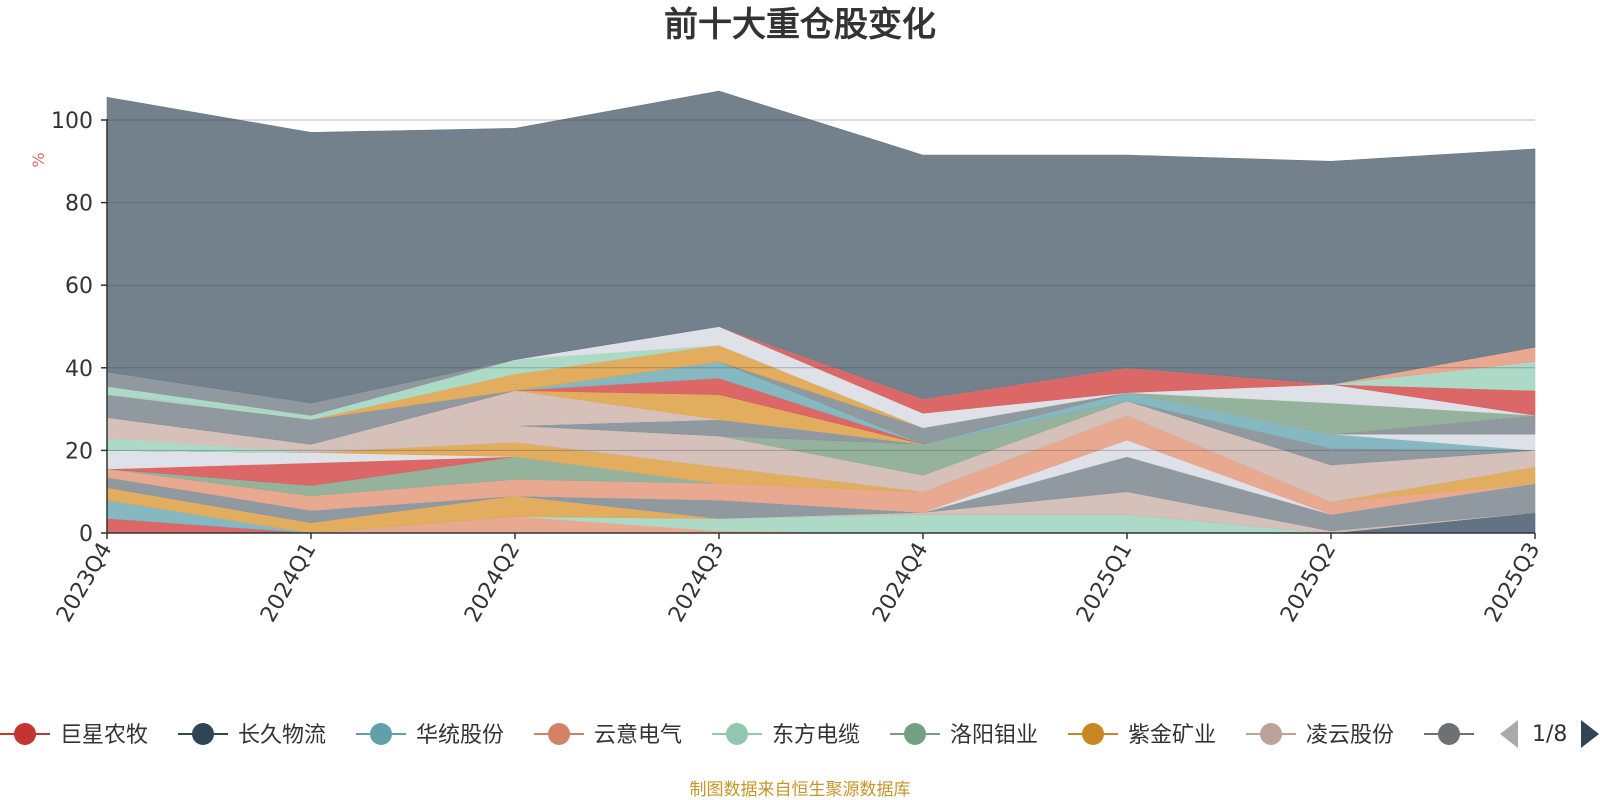 This screenshot has height=800, width=1600. Describe the element at coordinates (84, 583) in the screenshot. I see `x-tick-label: 2023Q4` at that location.